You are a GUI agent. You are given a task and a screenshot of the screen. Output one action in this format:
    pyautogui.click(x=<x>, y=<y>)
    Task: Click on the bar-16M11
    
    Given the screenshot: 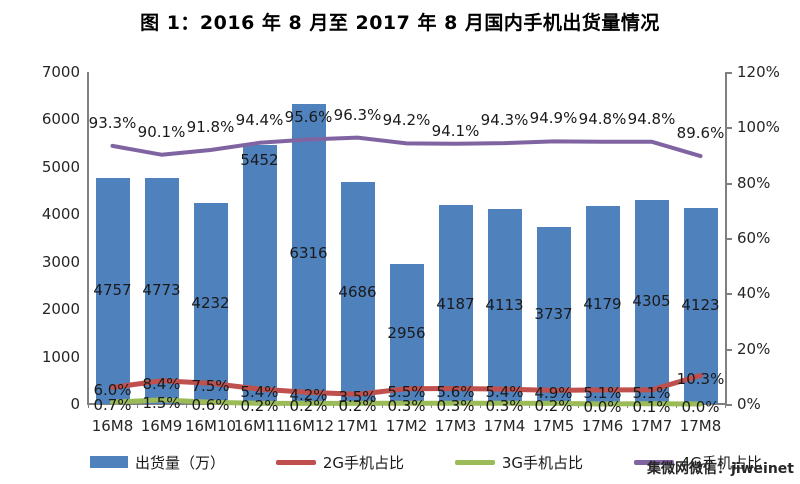 What is the action you would take?
    pyautogui.click(x=259, y=274)
    